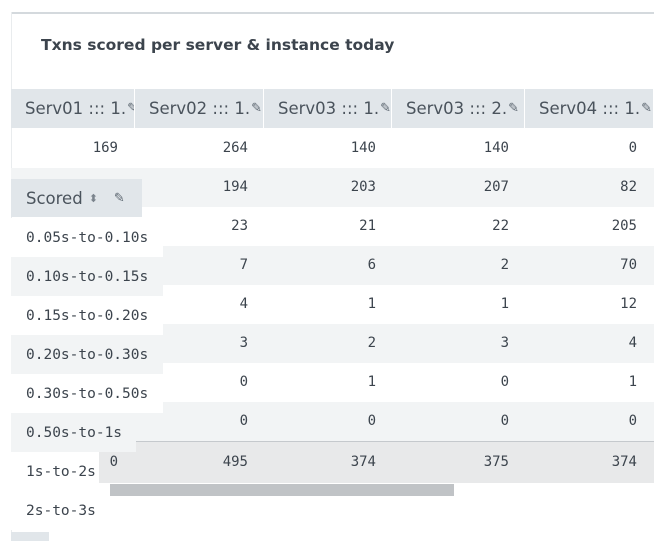 The width and height of the screenshot is (654, 541). Describe the element at coordinates (496, 462) in the screenshot. I see `table-total-cell: 375` at that location.